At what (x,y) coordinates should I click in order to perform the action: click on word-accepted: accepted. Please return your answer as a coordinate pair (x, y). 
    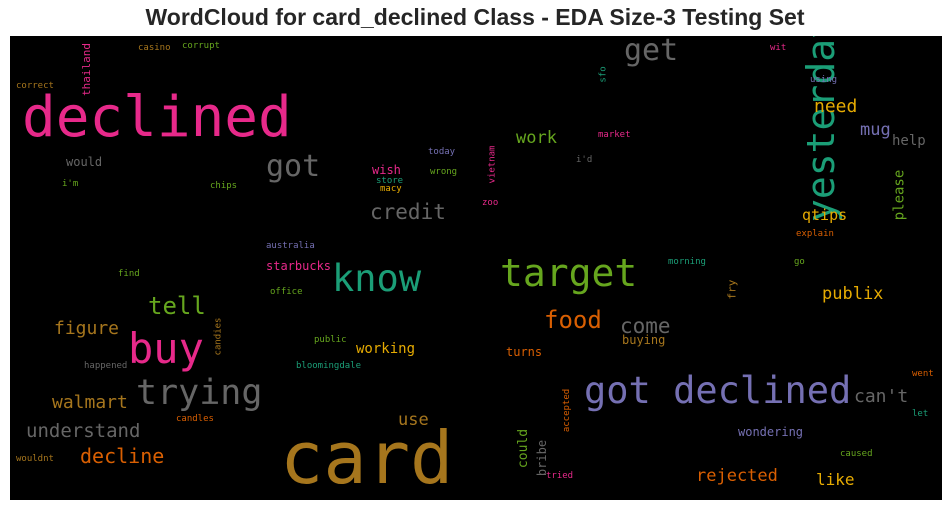
    Looking at the image, I should click on (567, 410).